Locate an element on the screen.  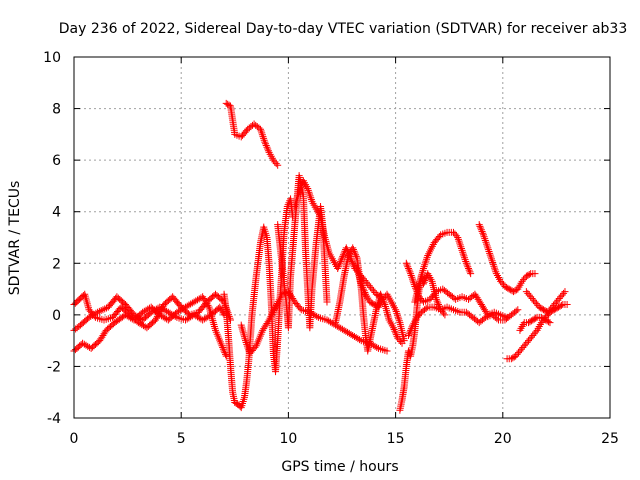
x-tick-label: 0 is located at coordinates (74, 439).